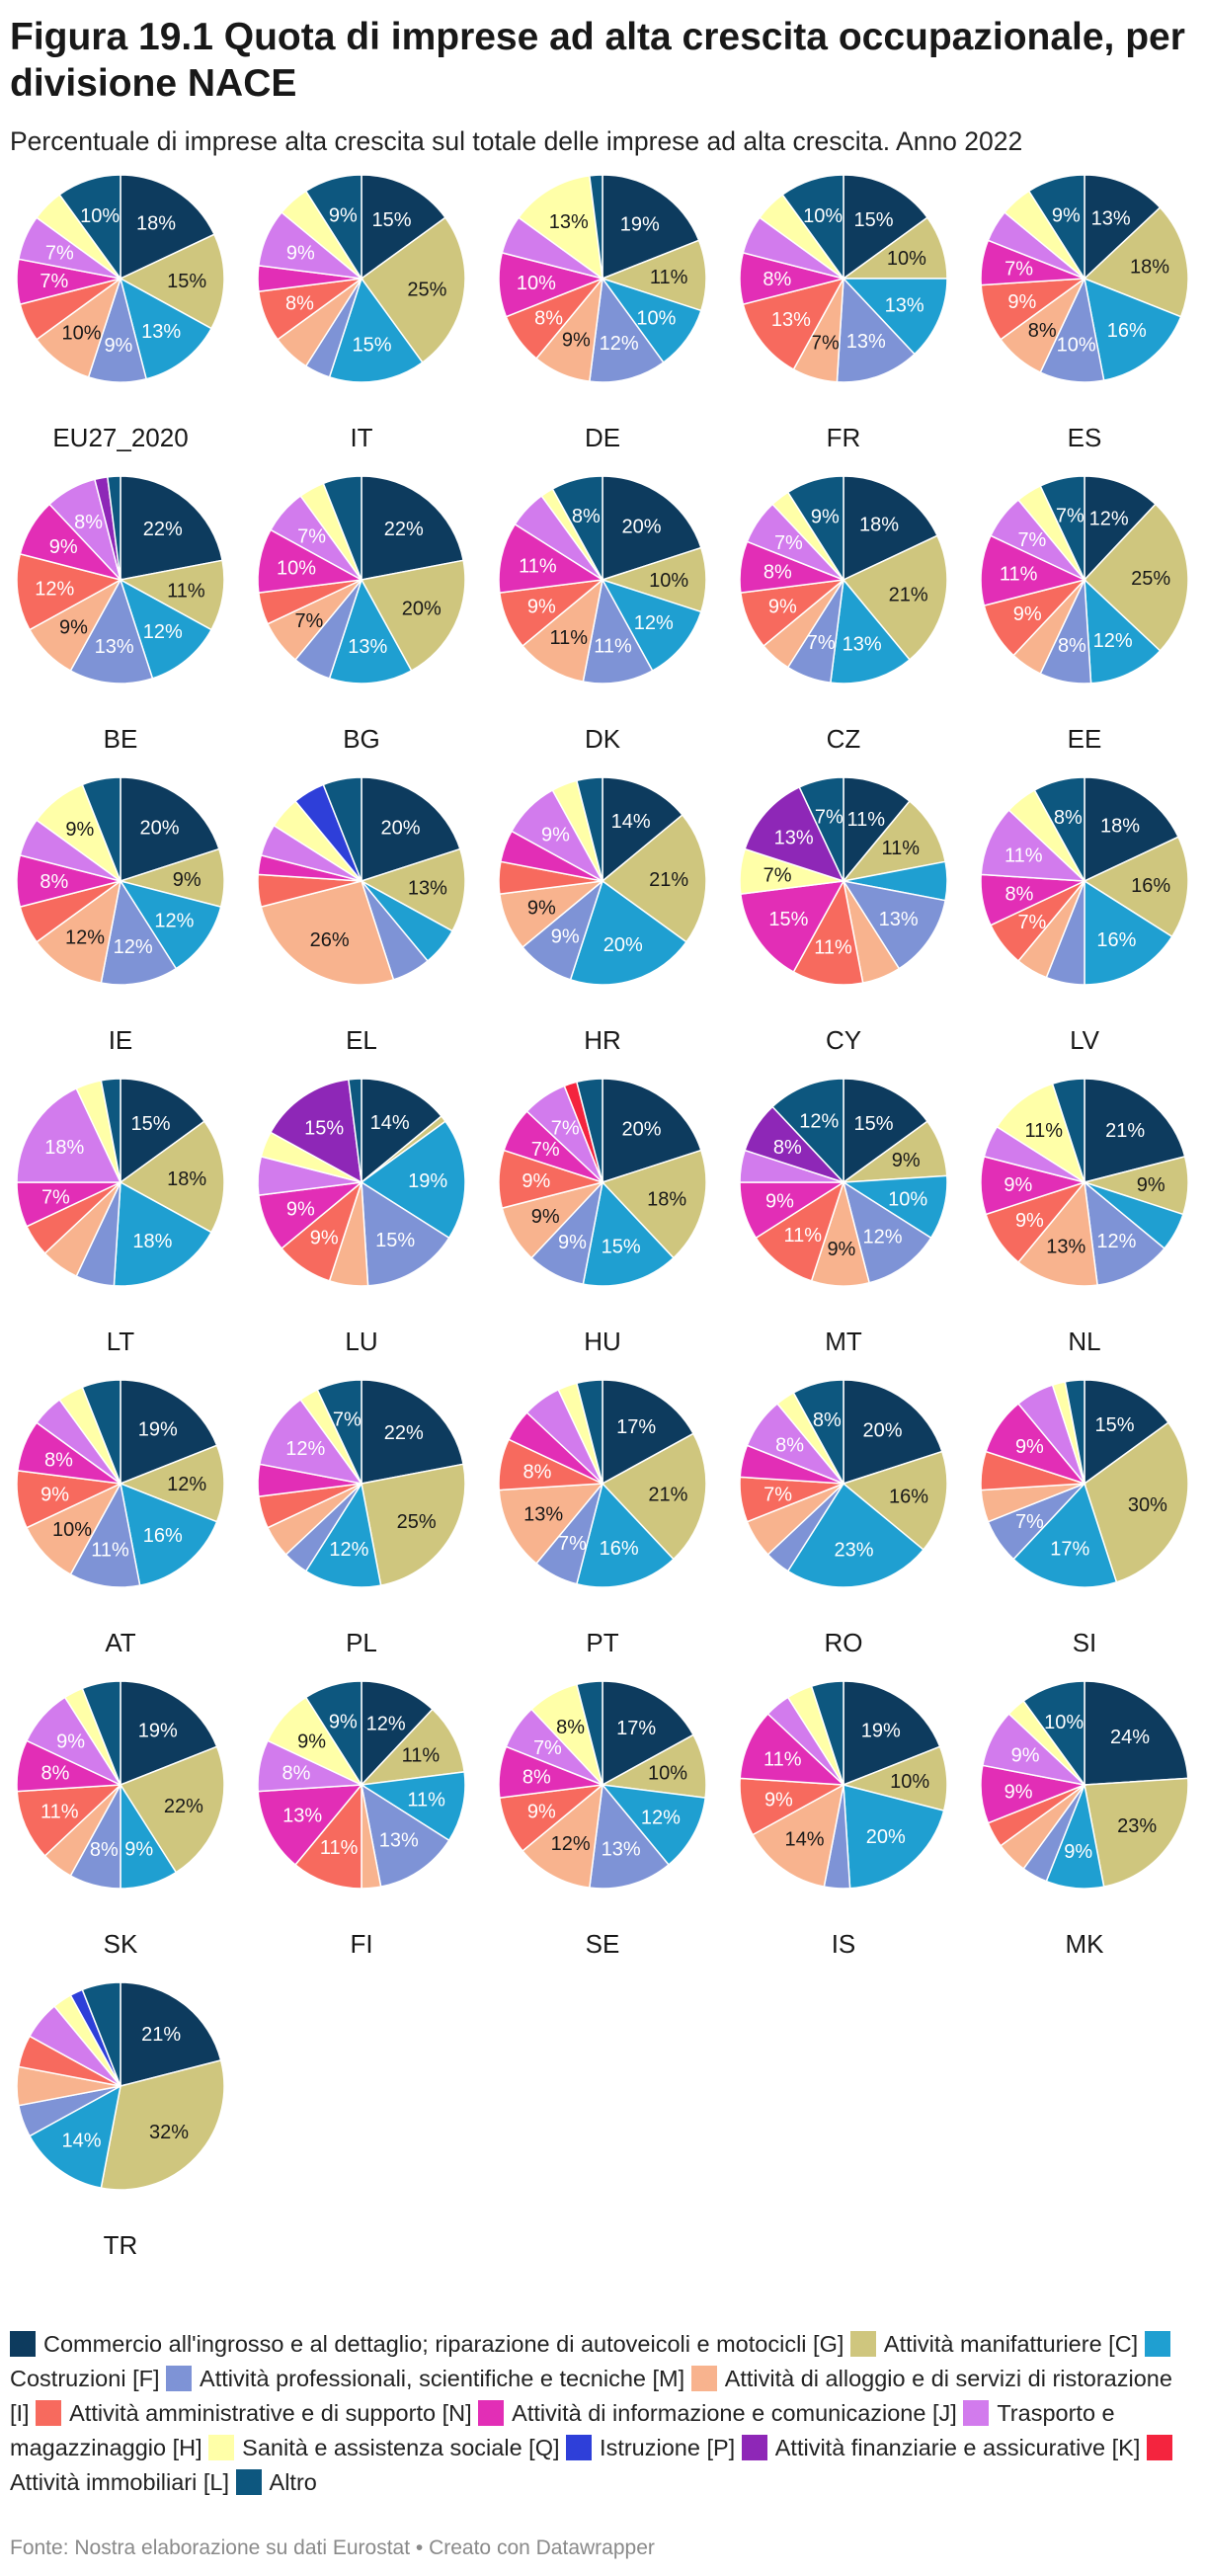  I want to click on value-label-DE-C: 11%, so click(669, 277).